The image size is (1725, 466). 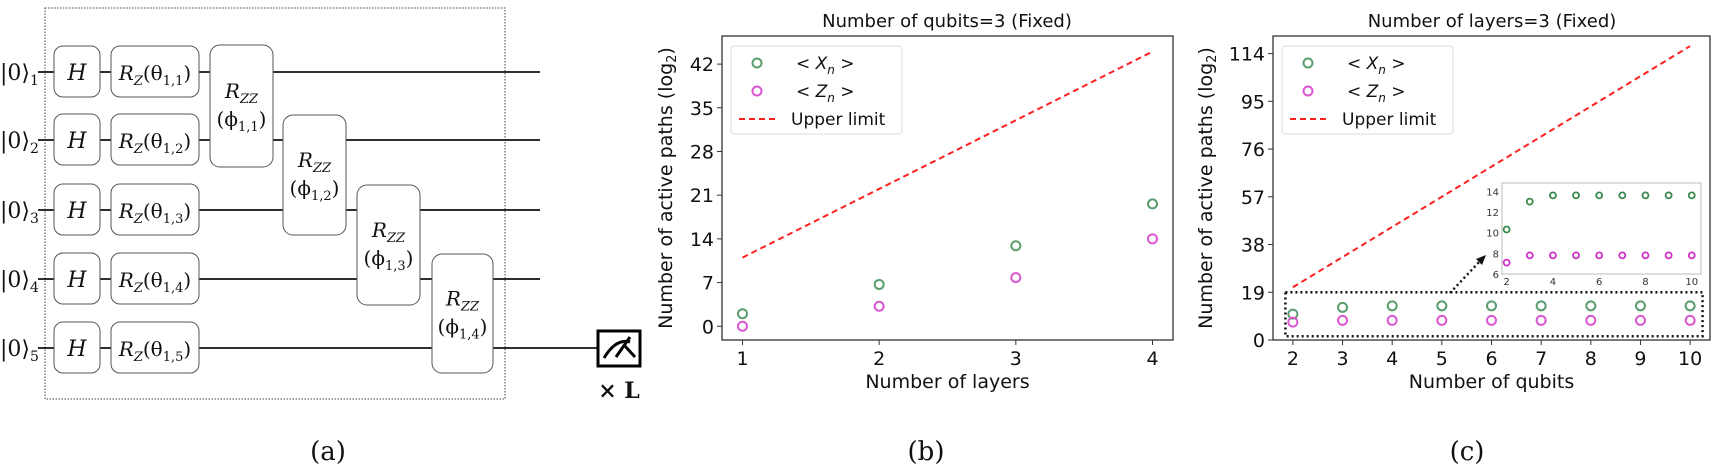 What do you see at coordinates (19, 213) in the screenshot?
I see `qubit-ket-label: |0⟩3` at bounding box center [19, 213].